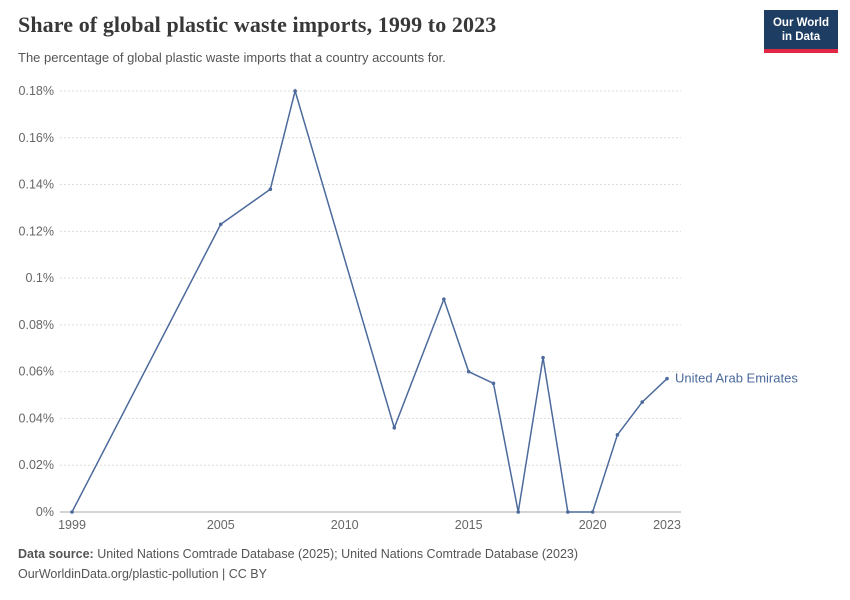 This screenshot has height=600, width=850. Describe the element at coordinates (36, 372) in the screenshot. I see `y-tick-label: 0.06%` at that location.